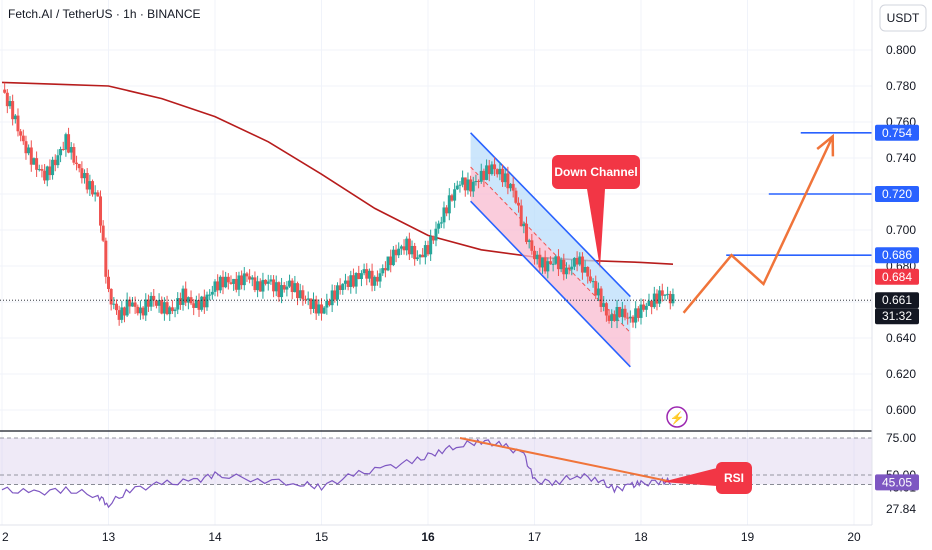 The height and width of the screenshot is (550, 932). I want to click on time-tick-label: 2, so click(5, 537).